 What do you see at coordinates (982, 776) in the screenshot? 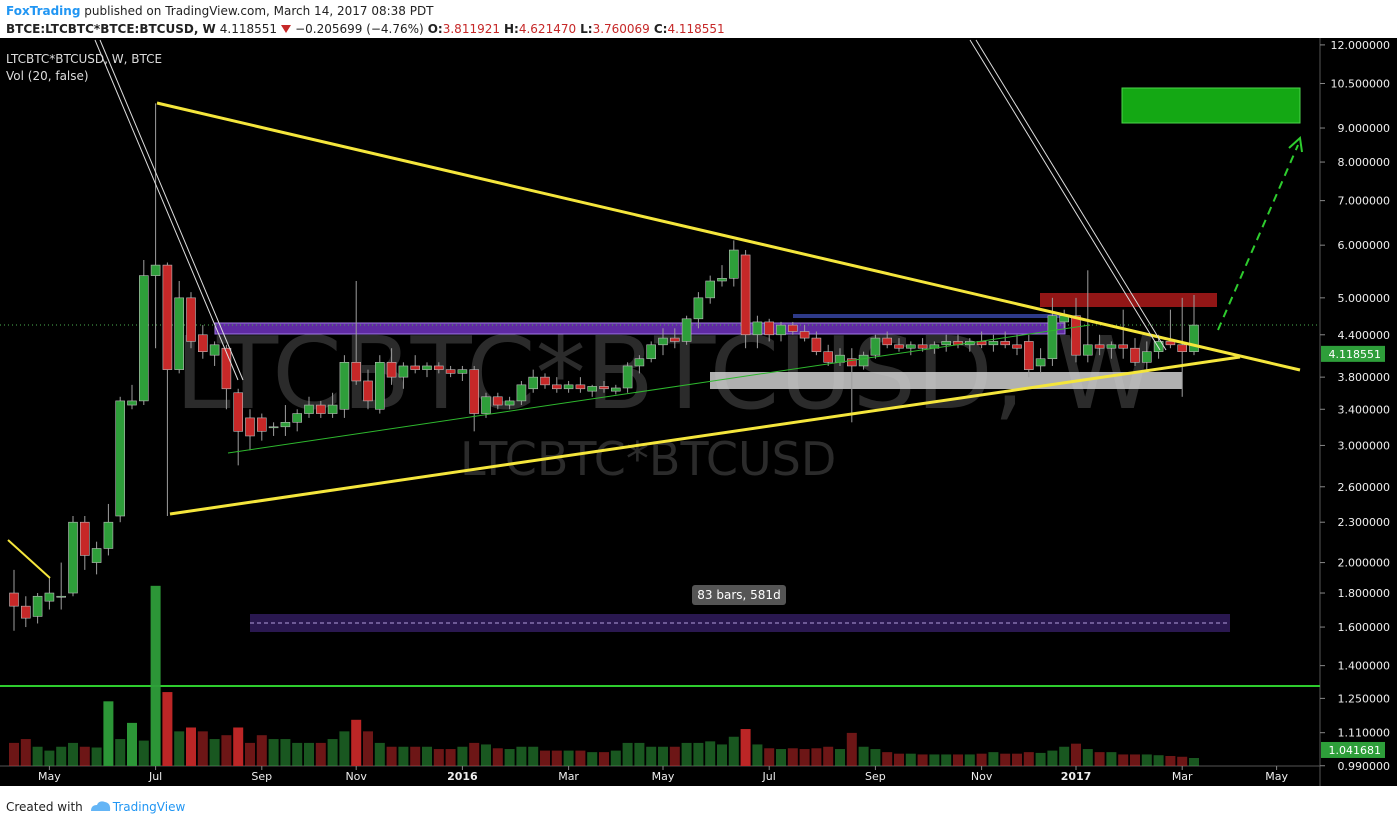
I see `x-tick-label: Nov` at bounding box center [982, 776].